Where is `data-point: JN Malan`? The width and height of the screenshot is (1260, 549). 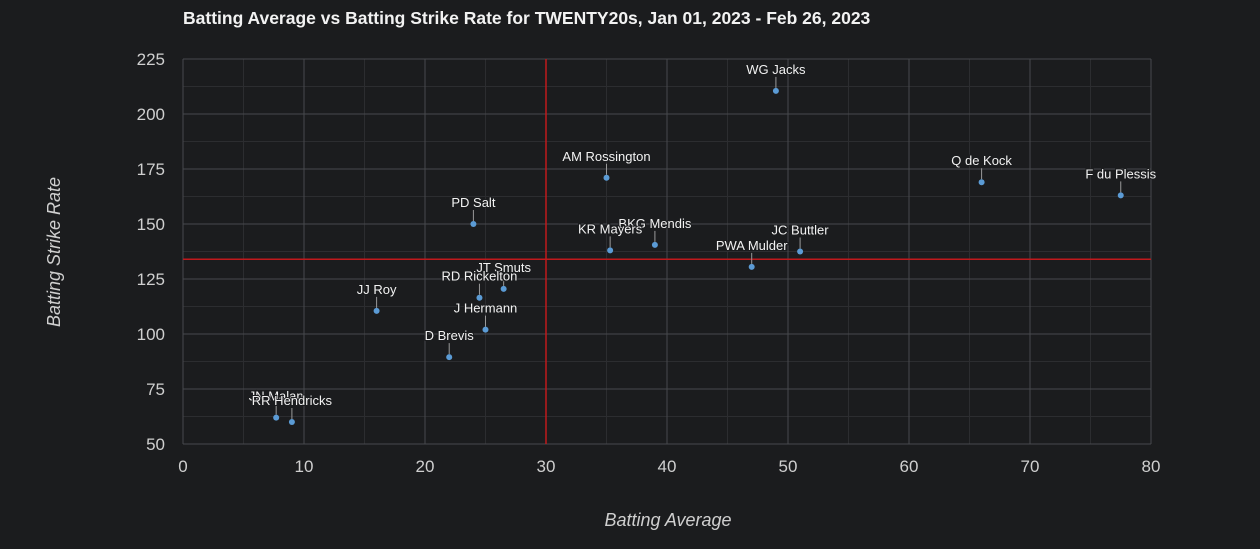 data-point: JN Malan is located at coordinates (276, 404).